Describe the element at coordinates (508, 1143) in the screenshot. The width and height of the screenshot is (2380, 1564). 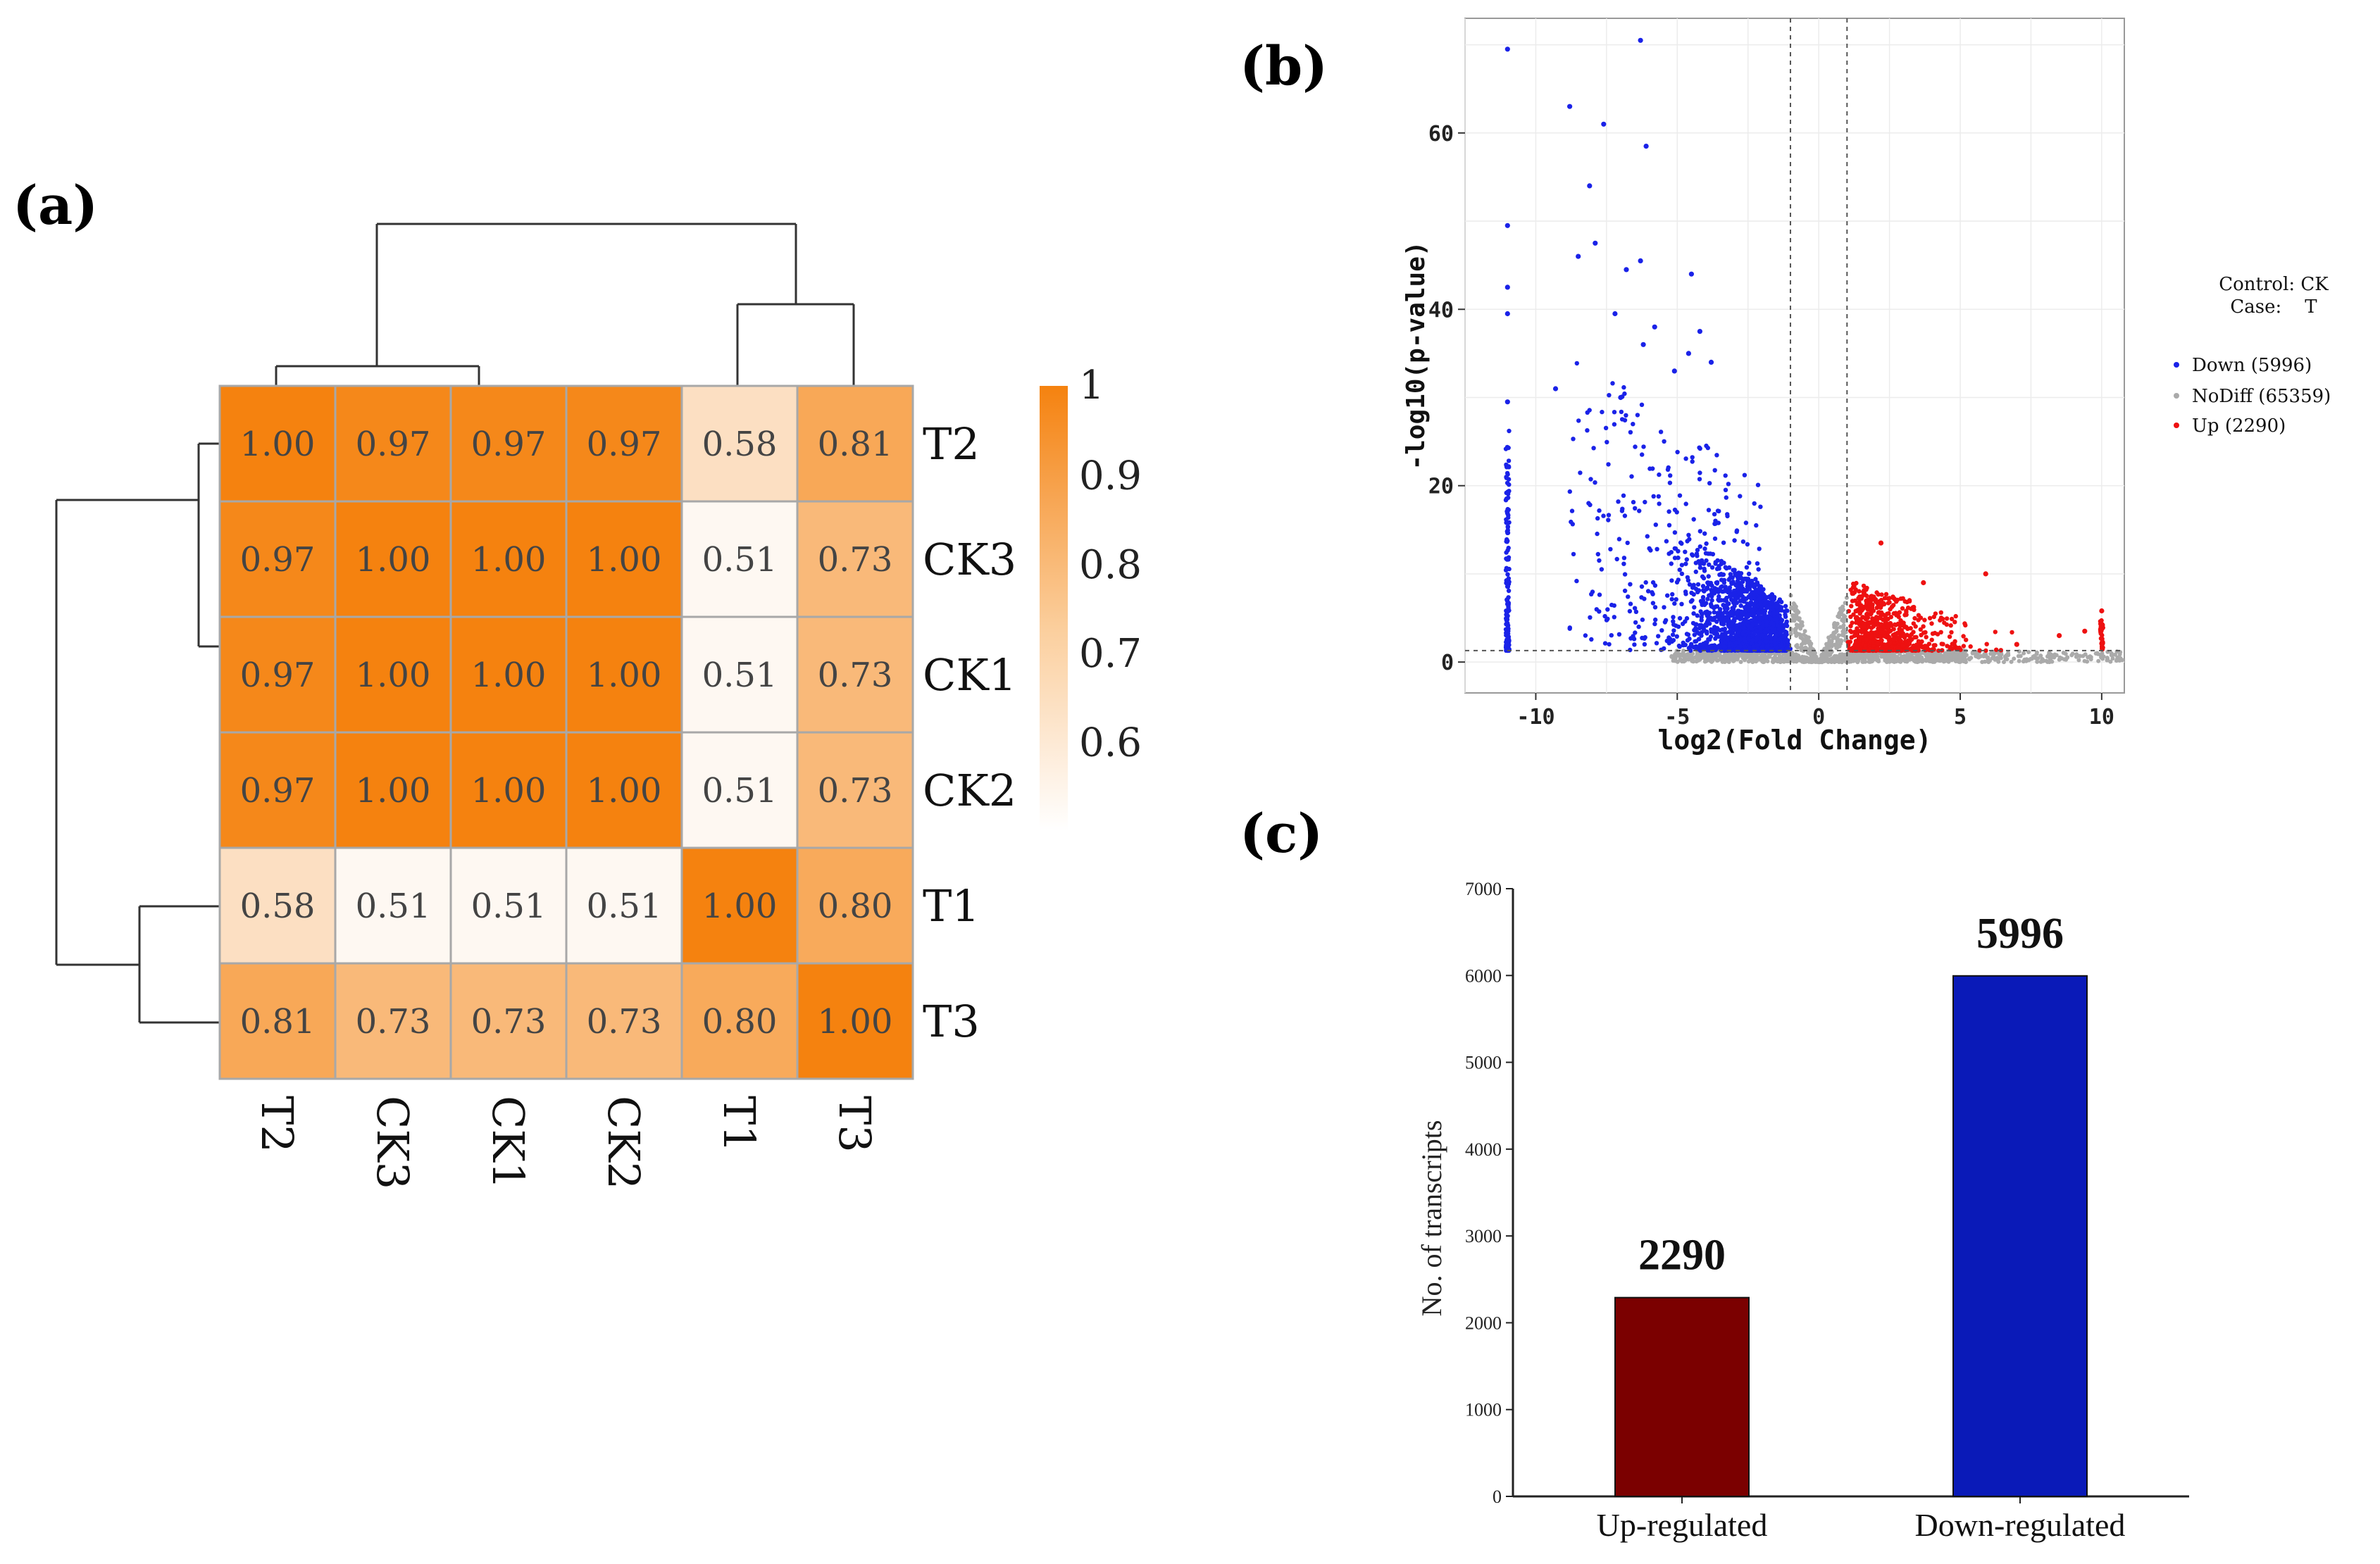
I see `heatmap-col-label: CK1` at that location.